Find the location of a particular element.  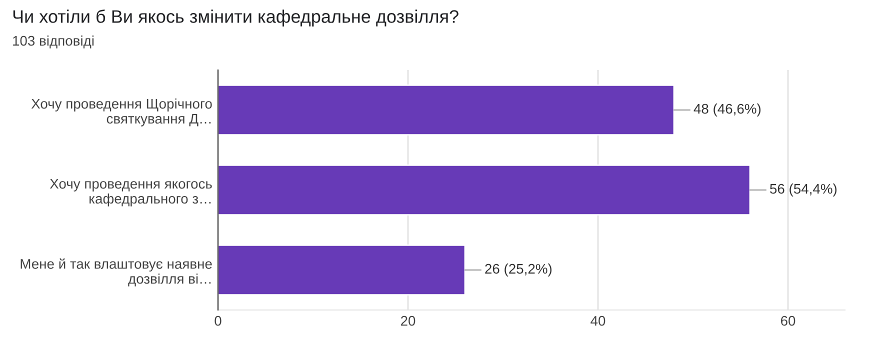

data-label: 48 (46,6%) is located at coordinates (727, 110).